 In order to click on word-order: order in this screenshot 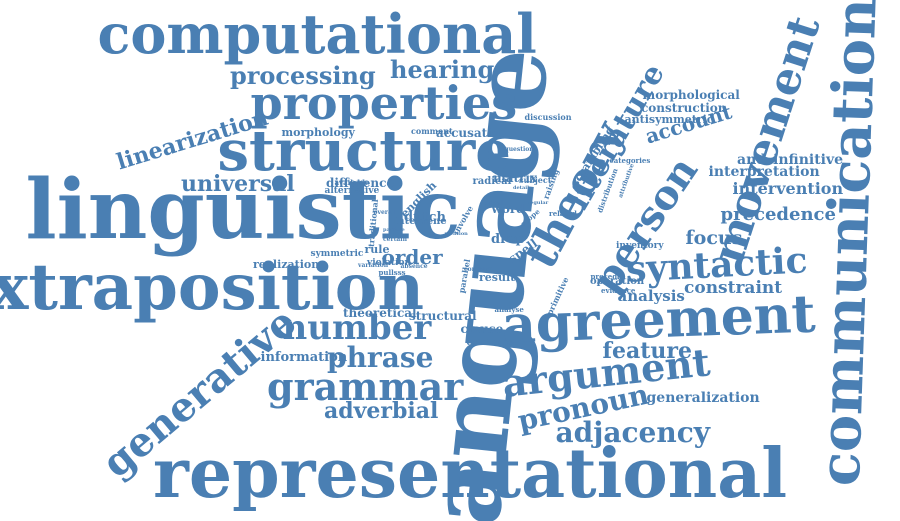, I will do `click(412, 257)`.